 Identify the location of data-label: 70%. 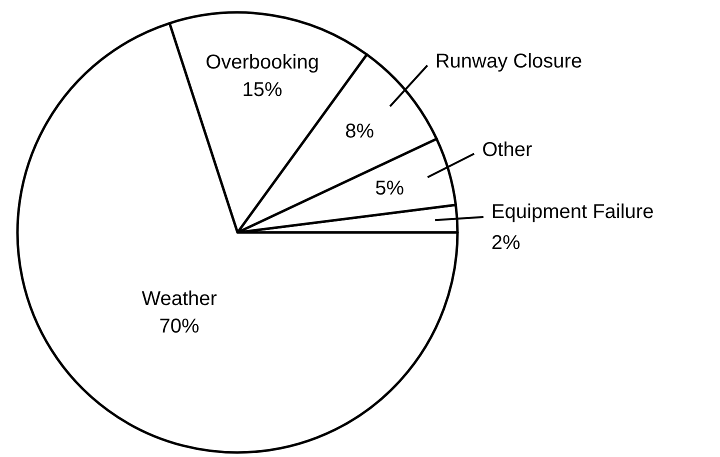
(179, 326).